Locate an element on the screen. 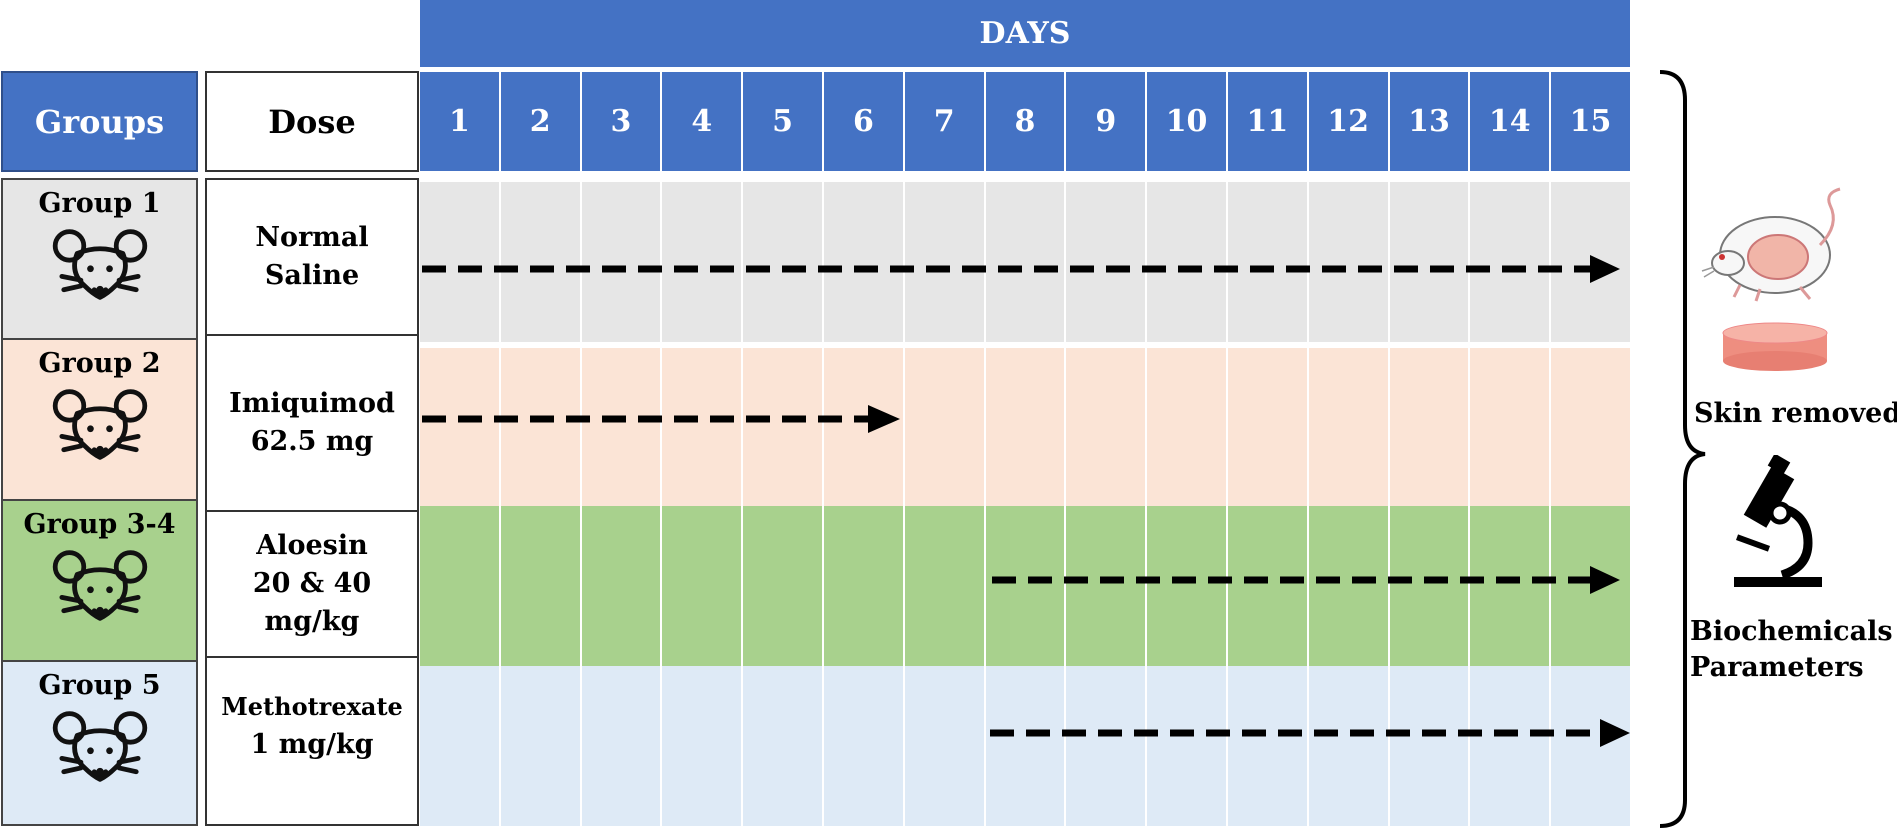  days-header: DAYS is located at coordinates (1025, 33).